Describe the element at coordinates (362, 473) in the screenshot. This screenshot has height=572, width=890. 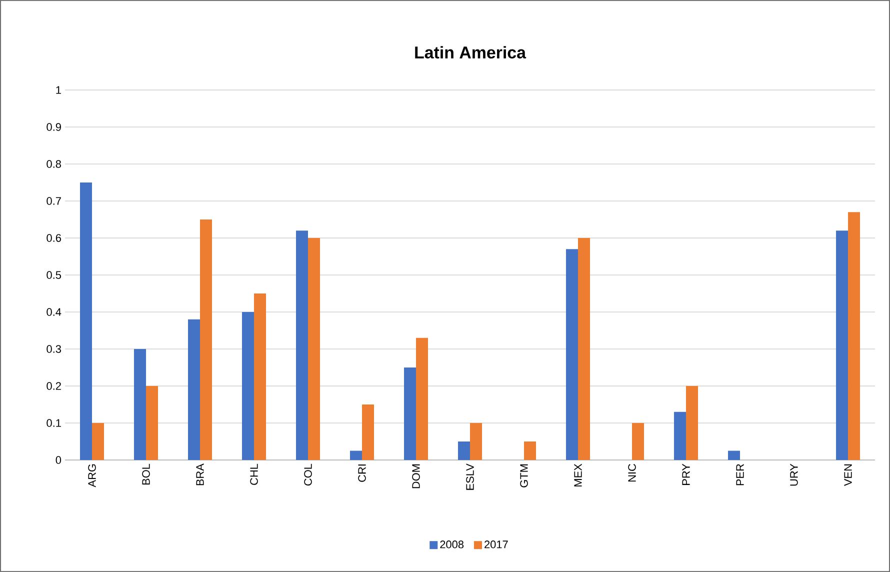
I see `x-tick-label: CRI` at that location.